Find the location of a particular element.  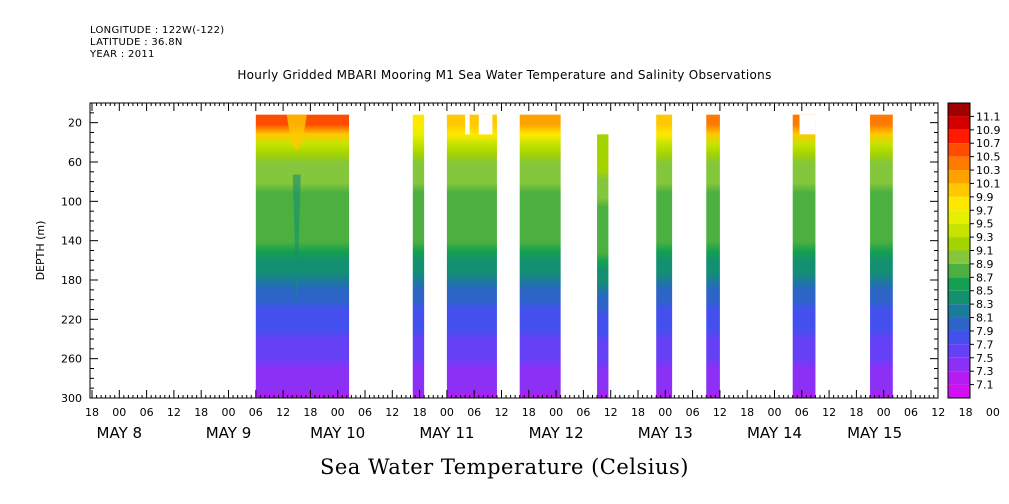

colorbar-label: 9.1 is located at coordinates (985, 251).